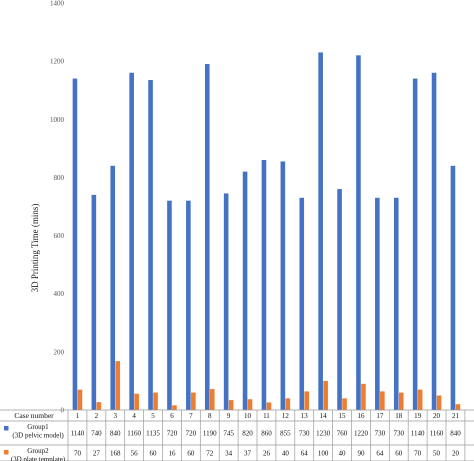  What do you see at coordinates (229, 454) in the screenshot?
I see `value-label-2: 34` at bounding box center [229, 454].